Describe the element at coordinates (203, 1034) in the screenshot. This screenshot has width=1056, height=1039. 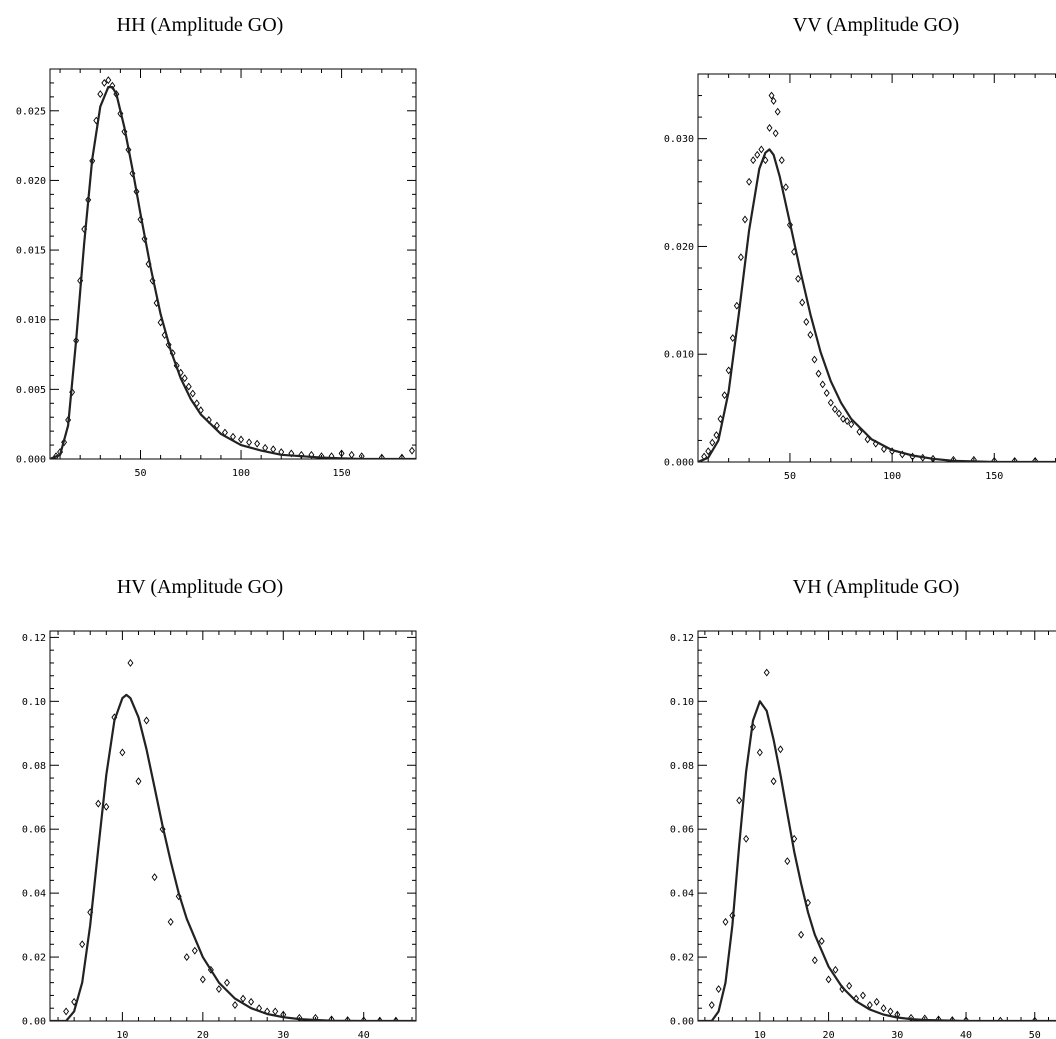
I see `x-tick-label: 20` at that location.